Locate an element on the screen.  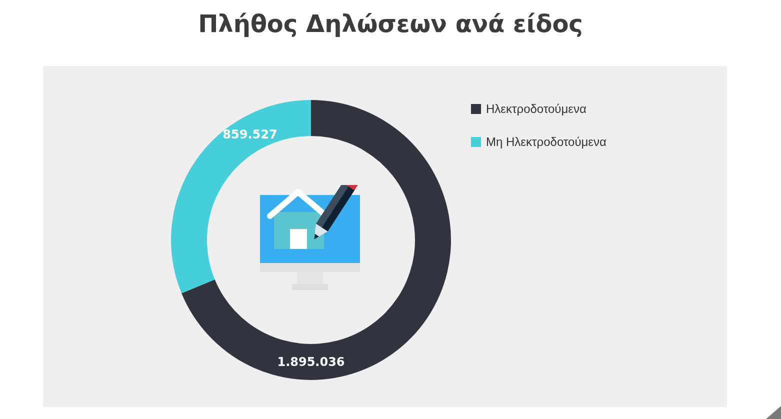
chart-title: Πλήθος Δηλώσεων ανά είδος is located at coordinates (390, 24).